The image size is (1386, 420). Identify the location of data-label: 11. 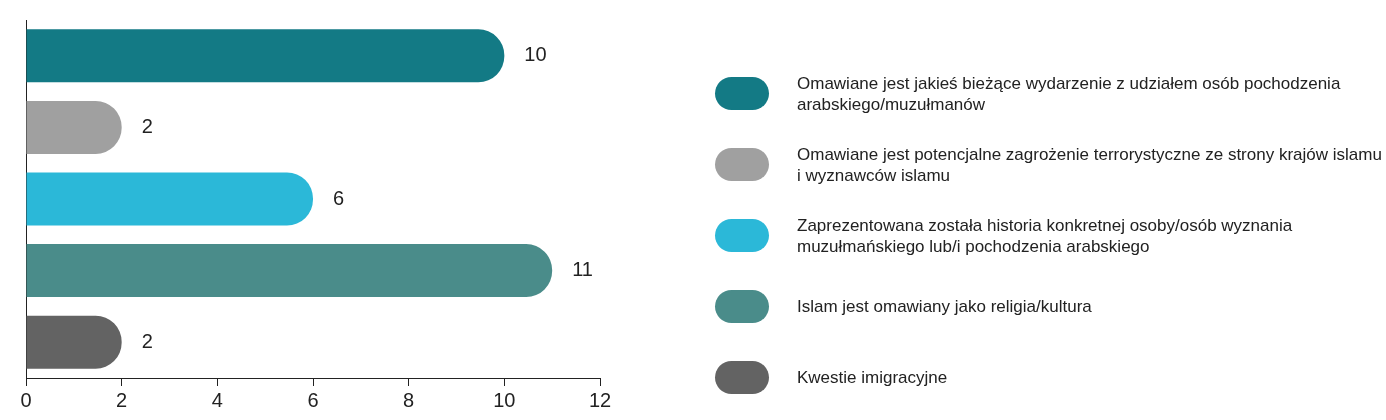
(582, 269).